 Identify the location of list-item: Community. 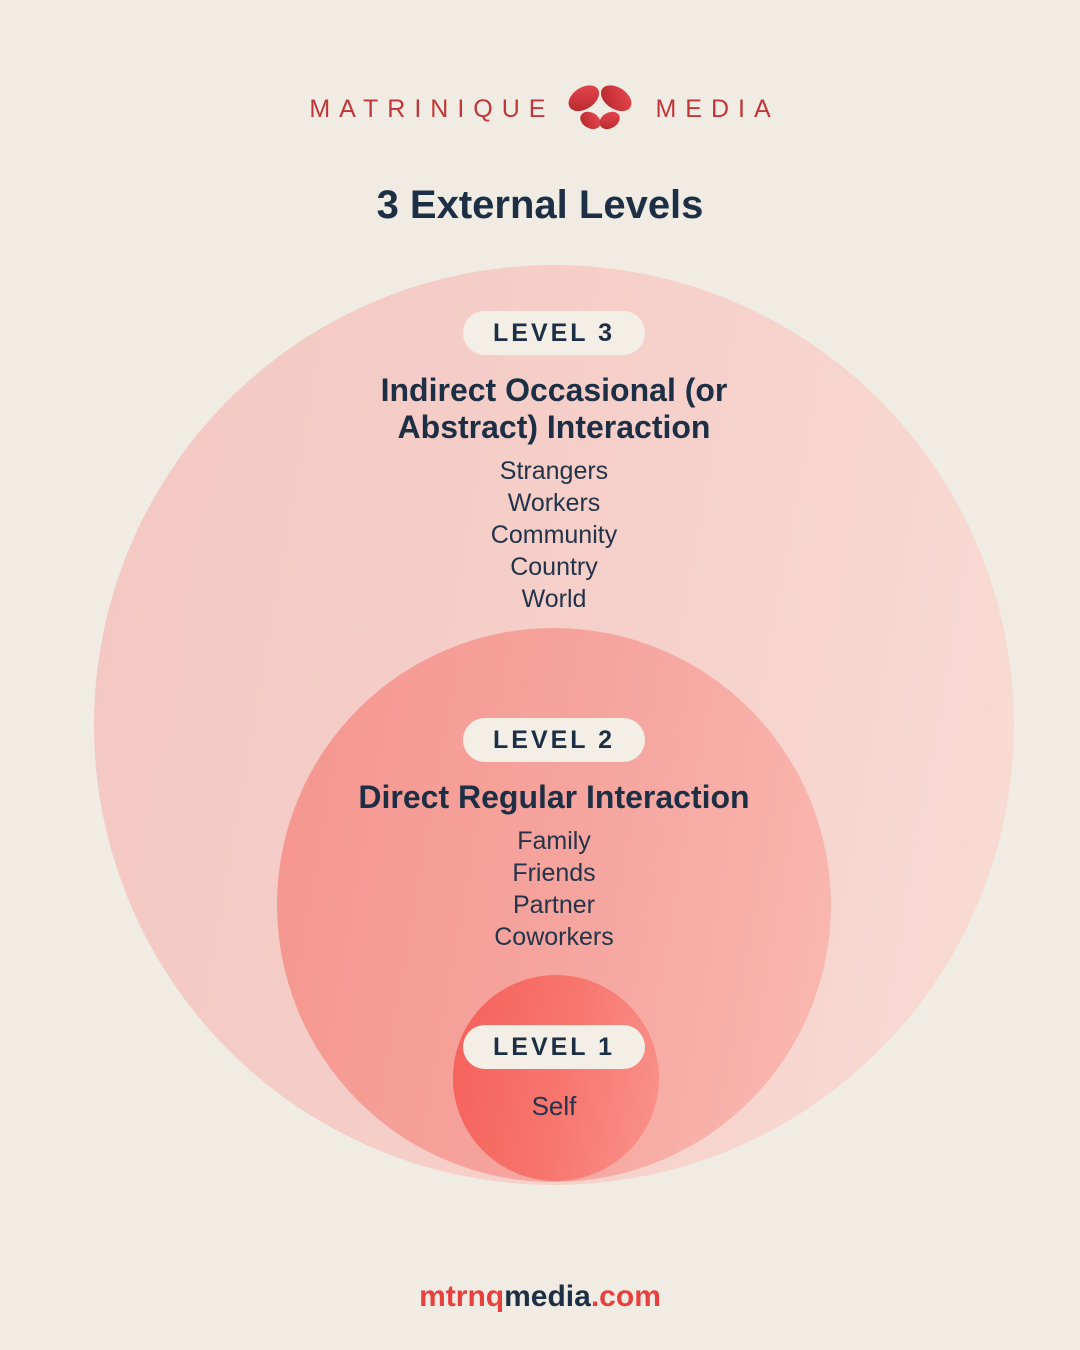
(554, 535).